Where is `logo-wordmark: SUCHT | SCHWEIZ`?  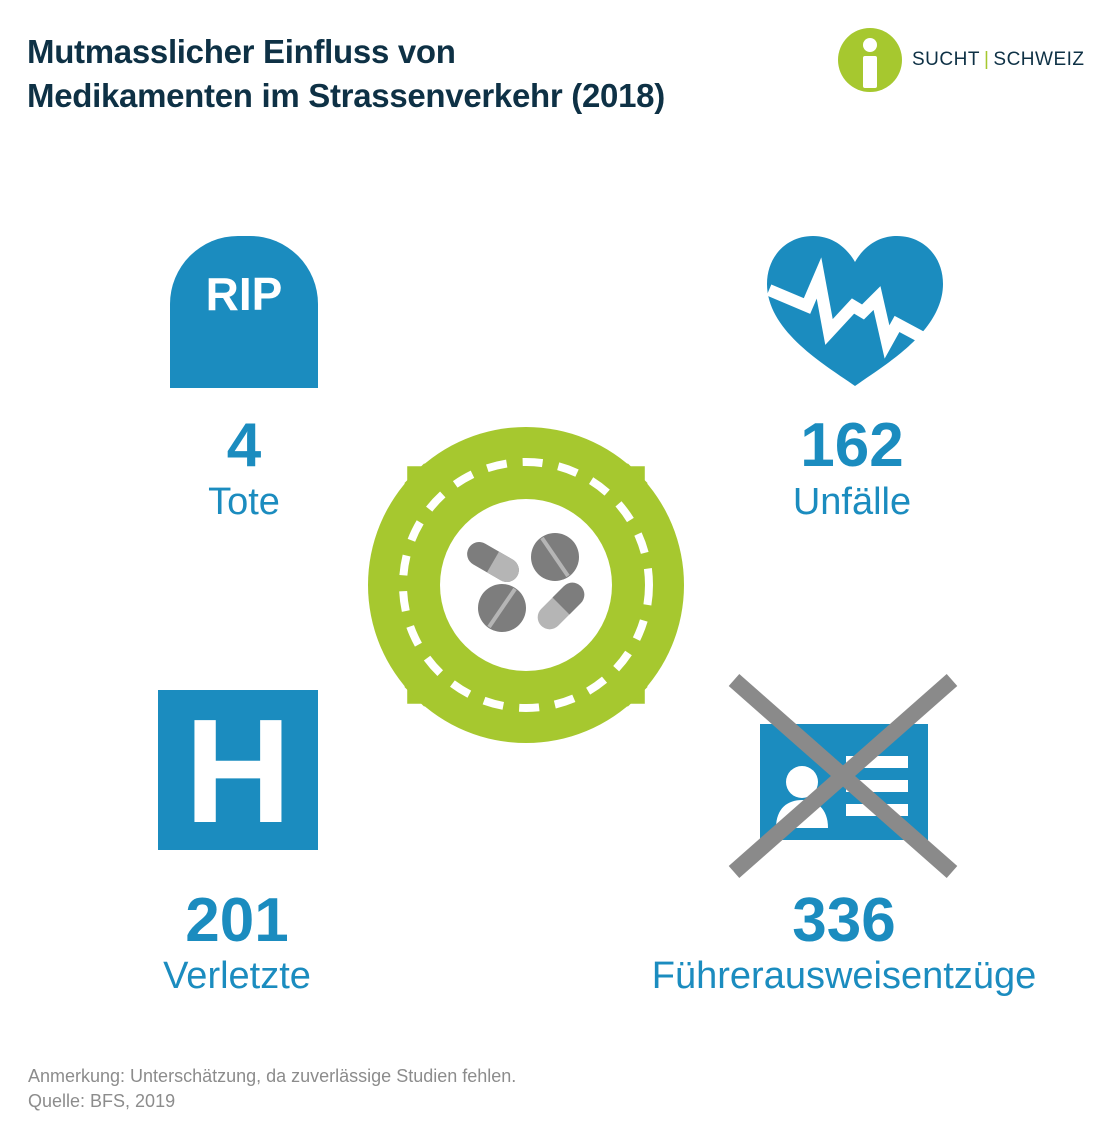
logo-wordmark: SUCHT | SCHWEIZ is located at coordinates (998, 60).